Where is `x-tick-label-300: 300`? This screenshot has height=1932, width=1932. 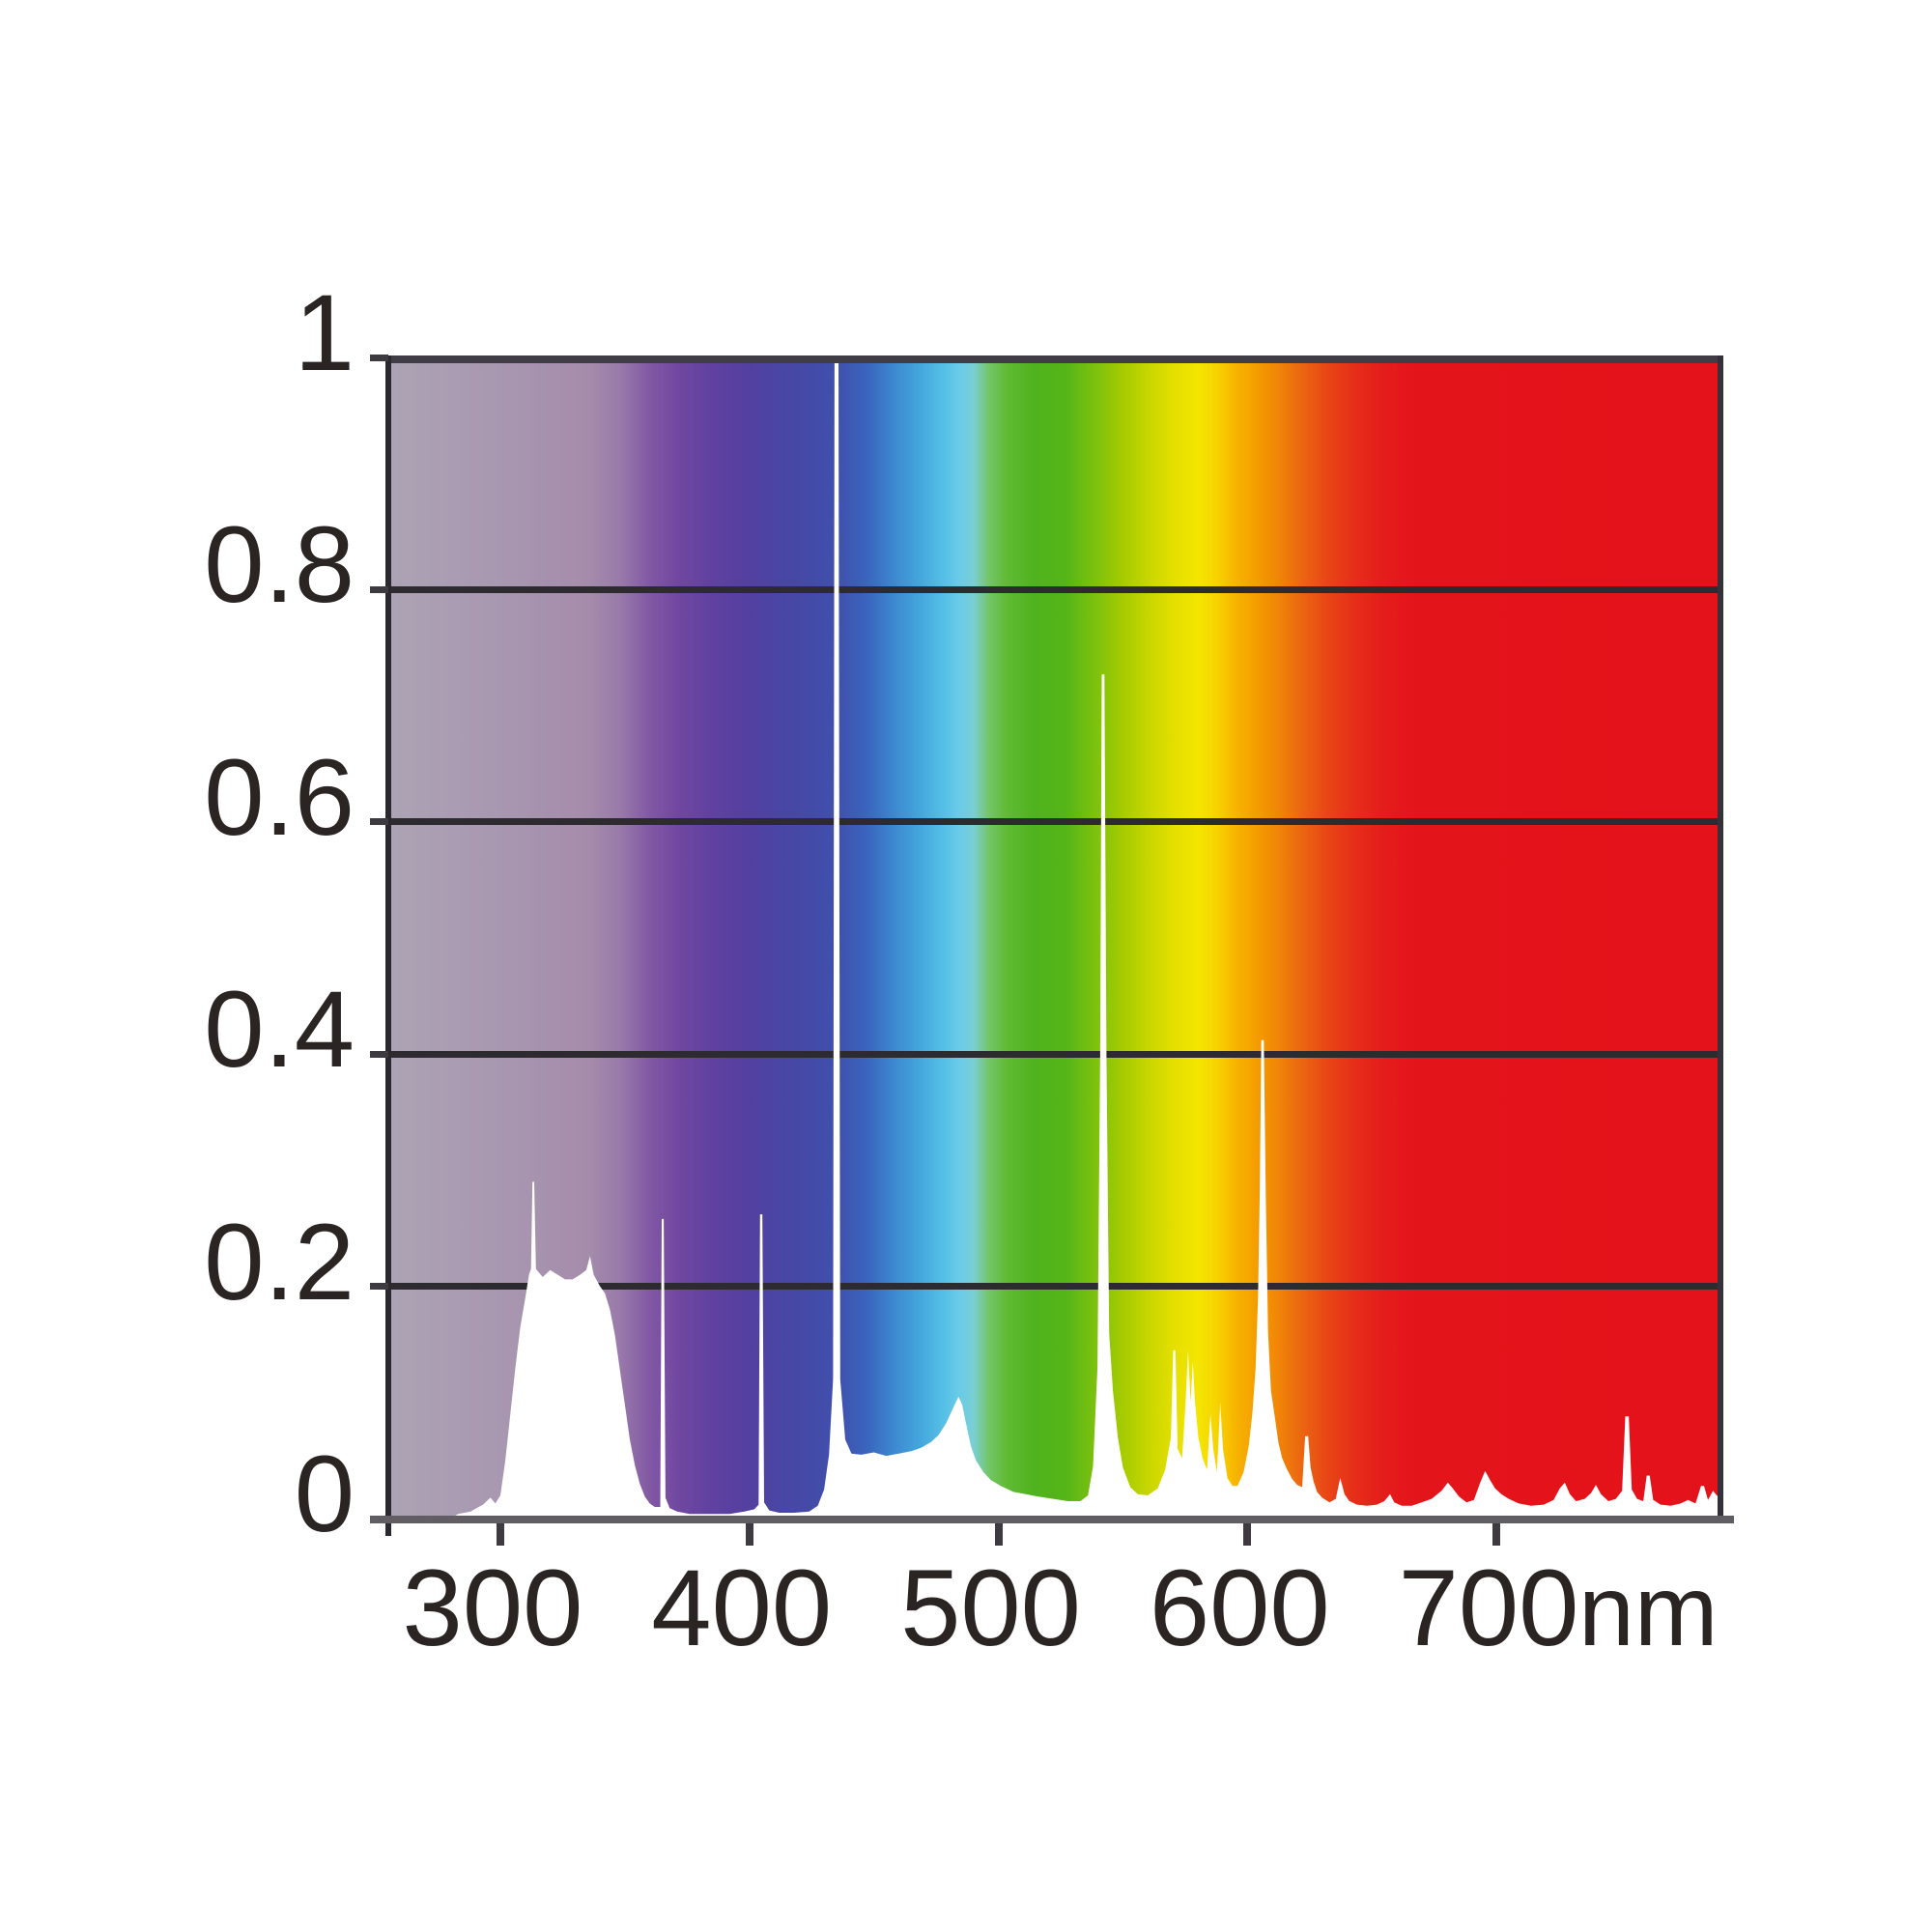
x-tick-label-300: 300 is located at coordinates (492, 1608).